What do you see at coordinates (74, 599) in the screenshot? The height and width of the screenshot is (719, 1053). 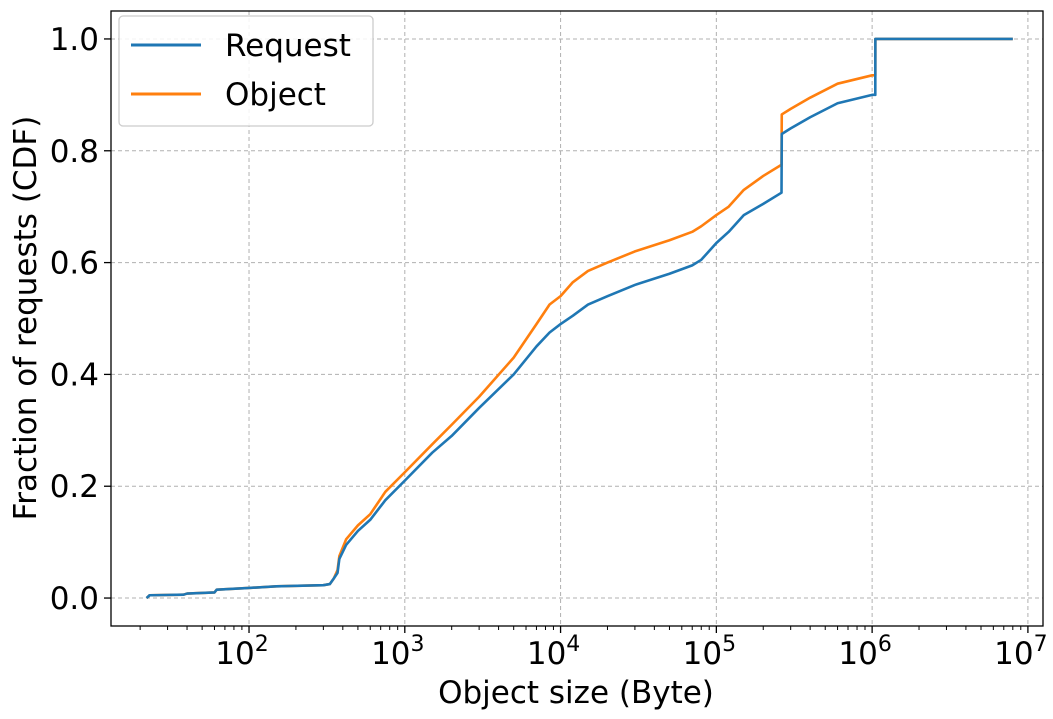 I see `y-tick-label: 0.0` at bounding box center [74, 599].